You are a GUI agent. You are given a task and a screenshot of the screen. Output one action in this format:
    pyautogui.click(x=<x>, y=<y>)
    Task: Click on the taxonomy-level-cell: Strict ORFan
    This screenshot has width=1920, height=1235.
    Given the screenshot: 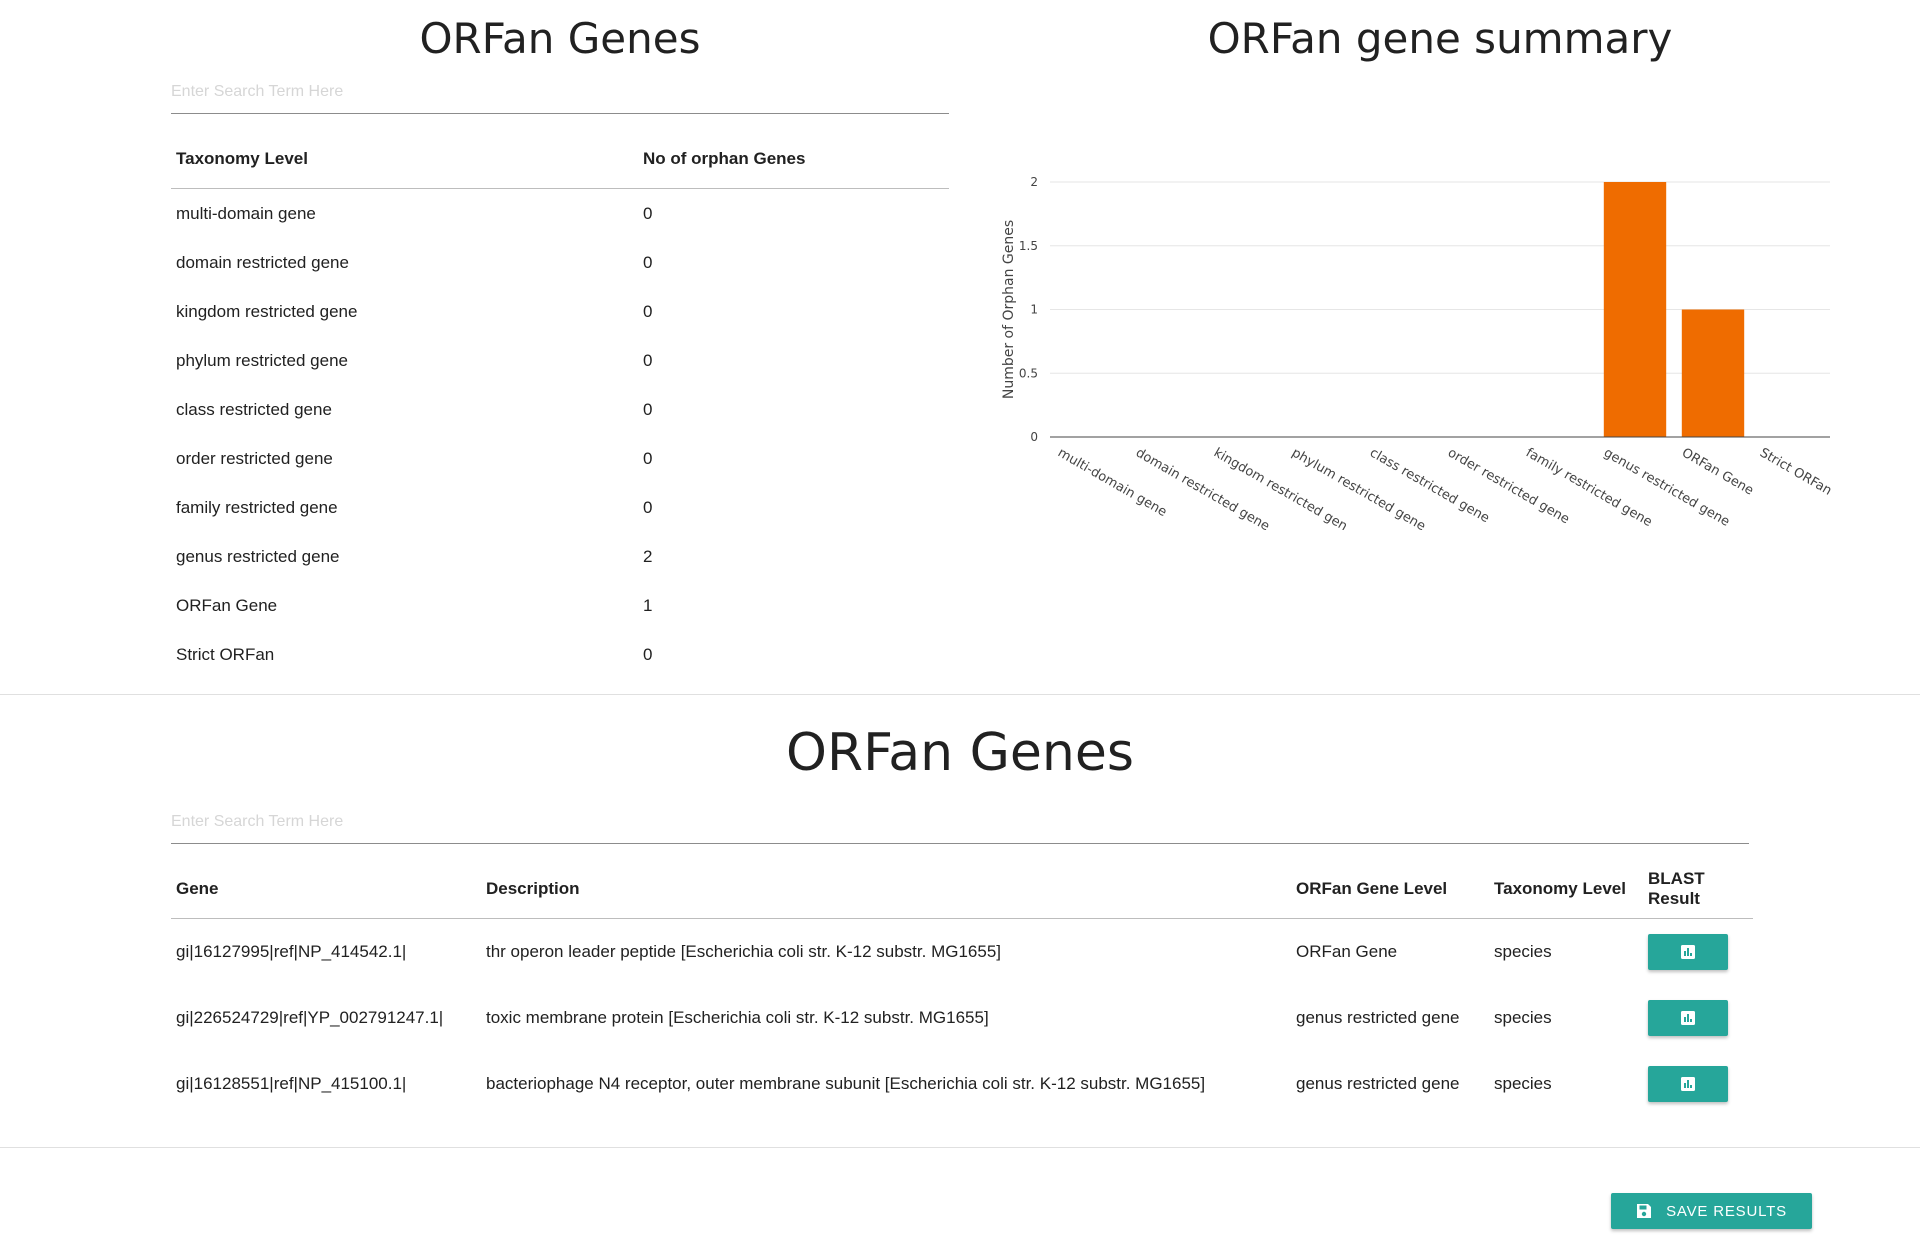 What is the action you would take?
    pyautogui.click(x=225, y=654)
    